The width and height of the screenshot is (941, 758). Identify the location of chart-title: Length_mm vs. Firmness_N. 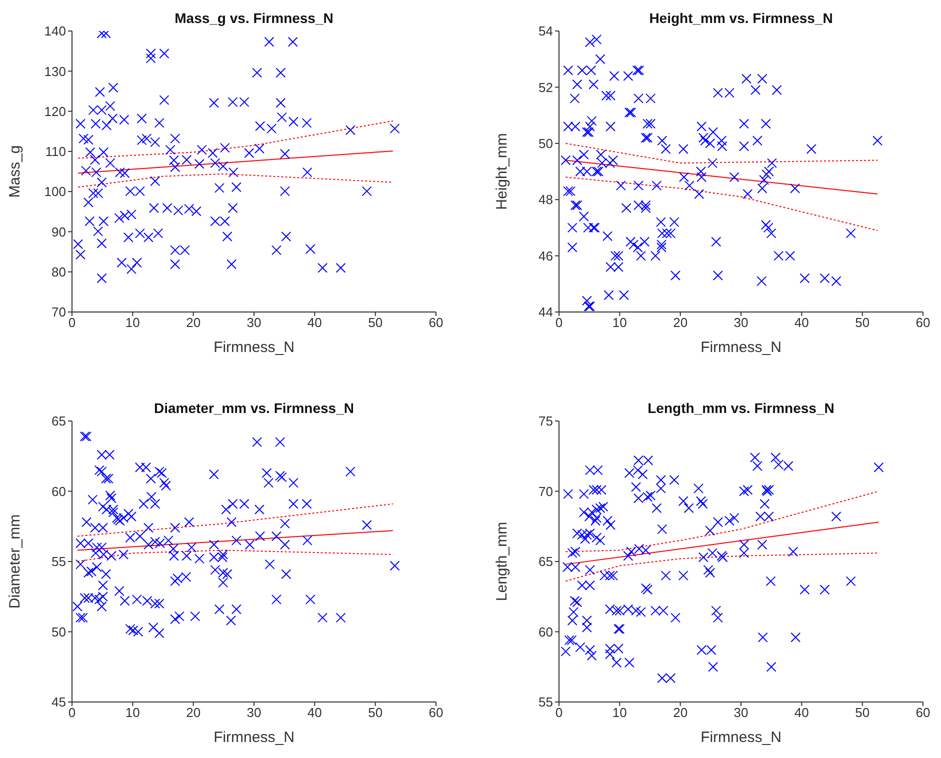
(741, 408).